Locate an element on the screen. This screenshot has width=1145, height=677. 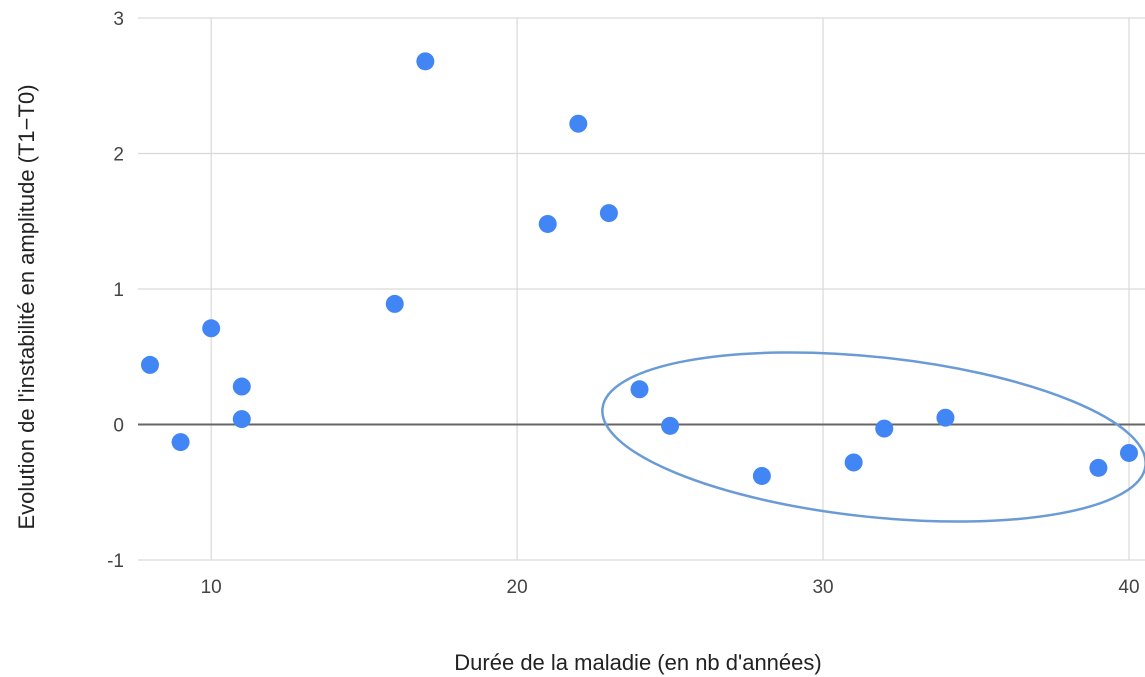
x-tick-label: 20 is located at coordinates (517, 587).